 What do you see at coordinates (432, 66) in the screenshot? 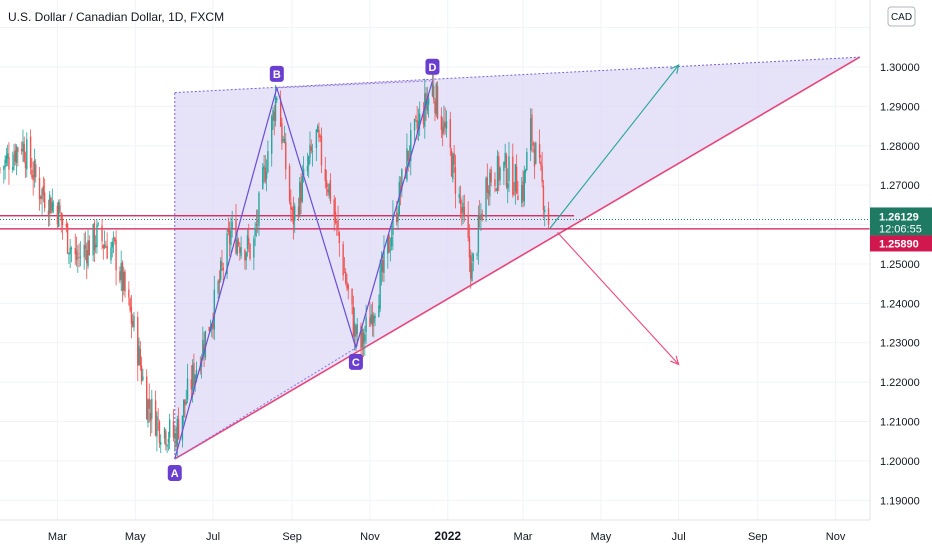
I see `pattern-point-label-d` at bounding box center [432, 66].